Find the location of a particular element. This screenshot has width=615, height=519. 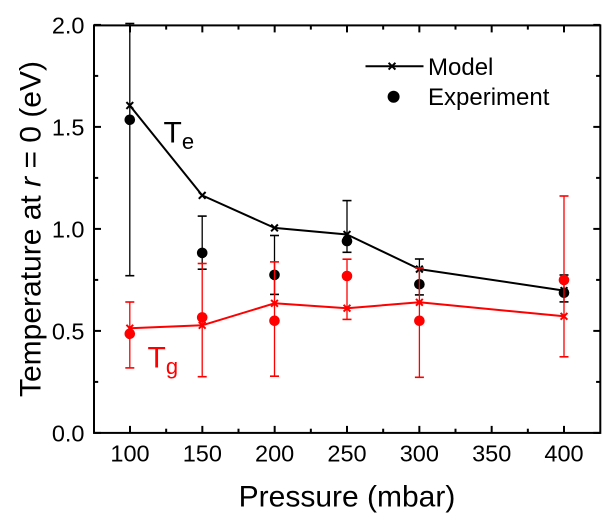

svg-text: 150 is located at coordinates (202, 454).